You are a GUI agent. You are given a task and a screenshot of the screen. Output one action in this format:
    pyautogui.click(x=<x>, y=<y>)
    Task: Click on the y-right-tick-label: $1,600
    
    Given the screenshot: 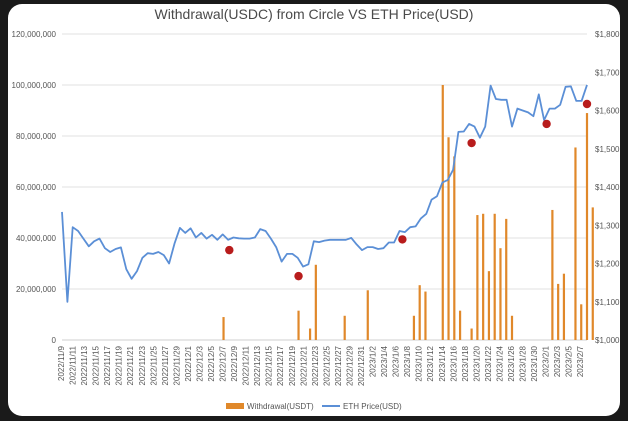 What is the action you would take?
    pyautogui.click(x=607, y=111)
    